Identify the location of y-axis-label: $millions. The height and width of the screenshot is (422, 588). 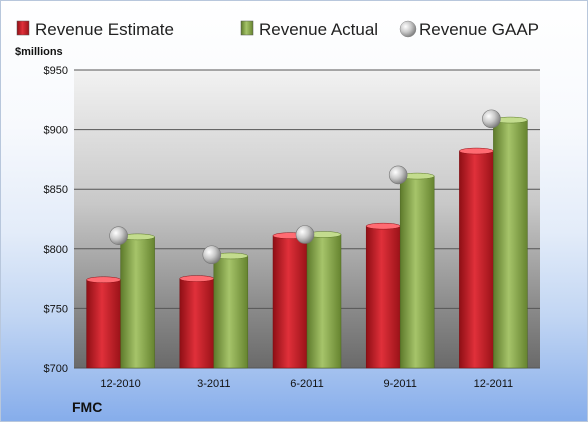
(39, 52).